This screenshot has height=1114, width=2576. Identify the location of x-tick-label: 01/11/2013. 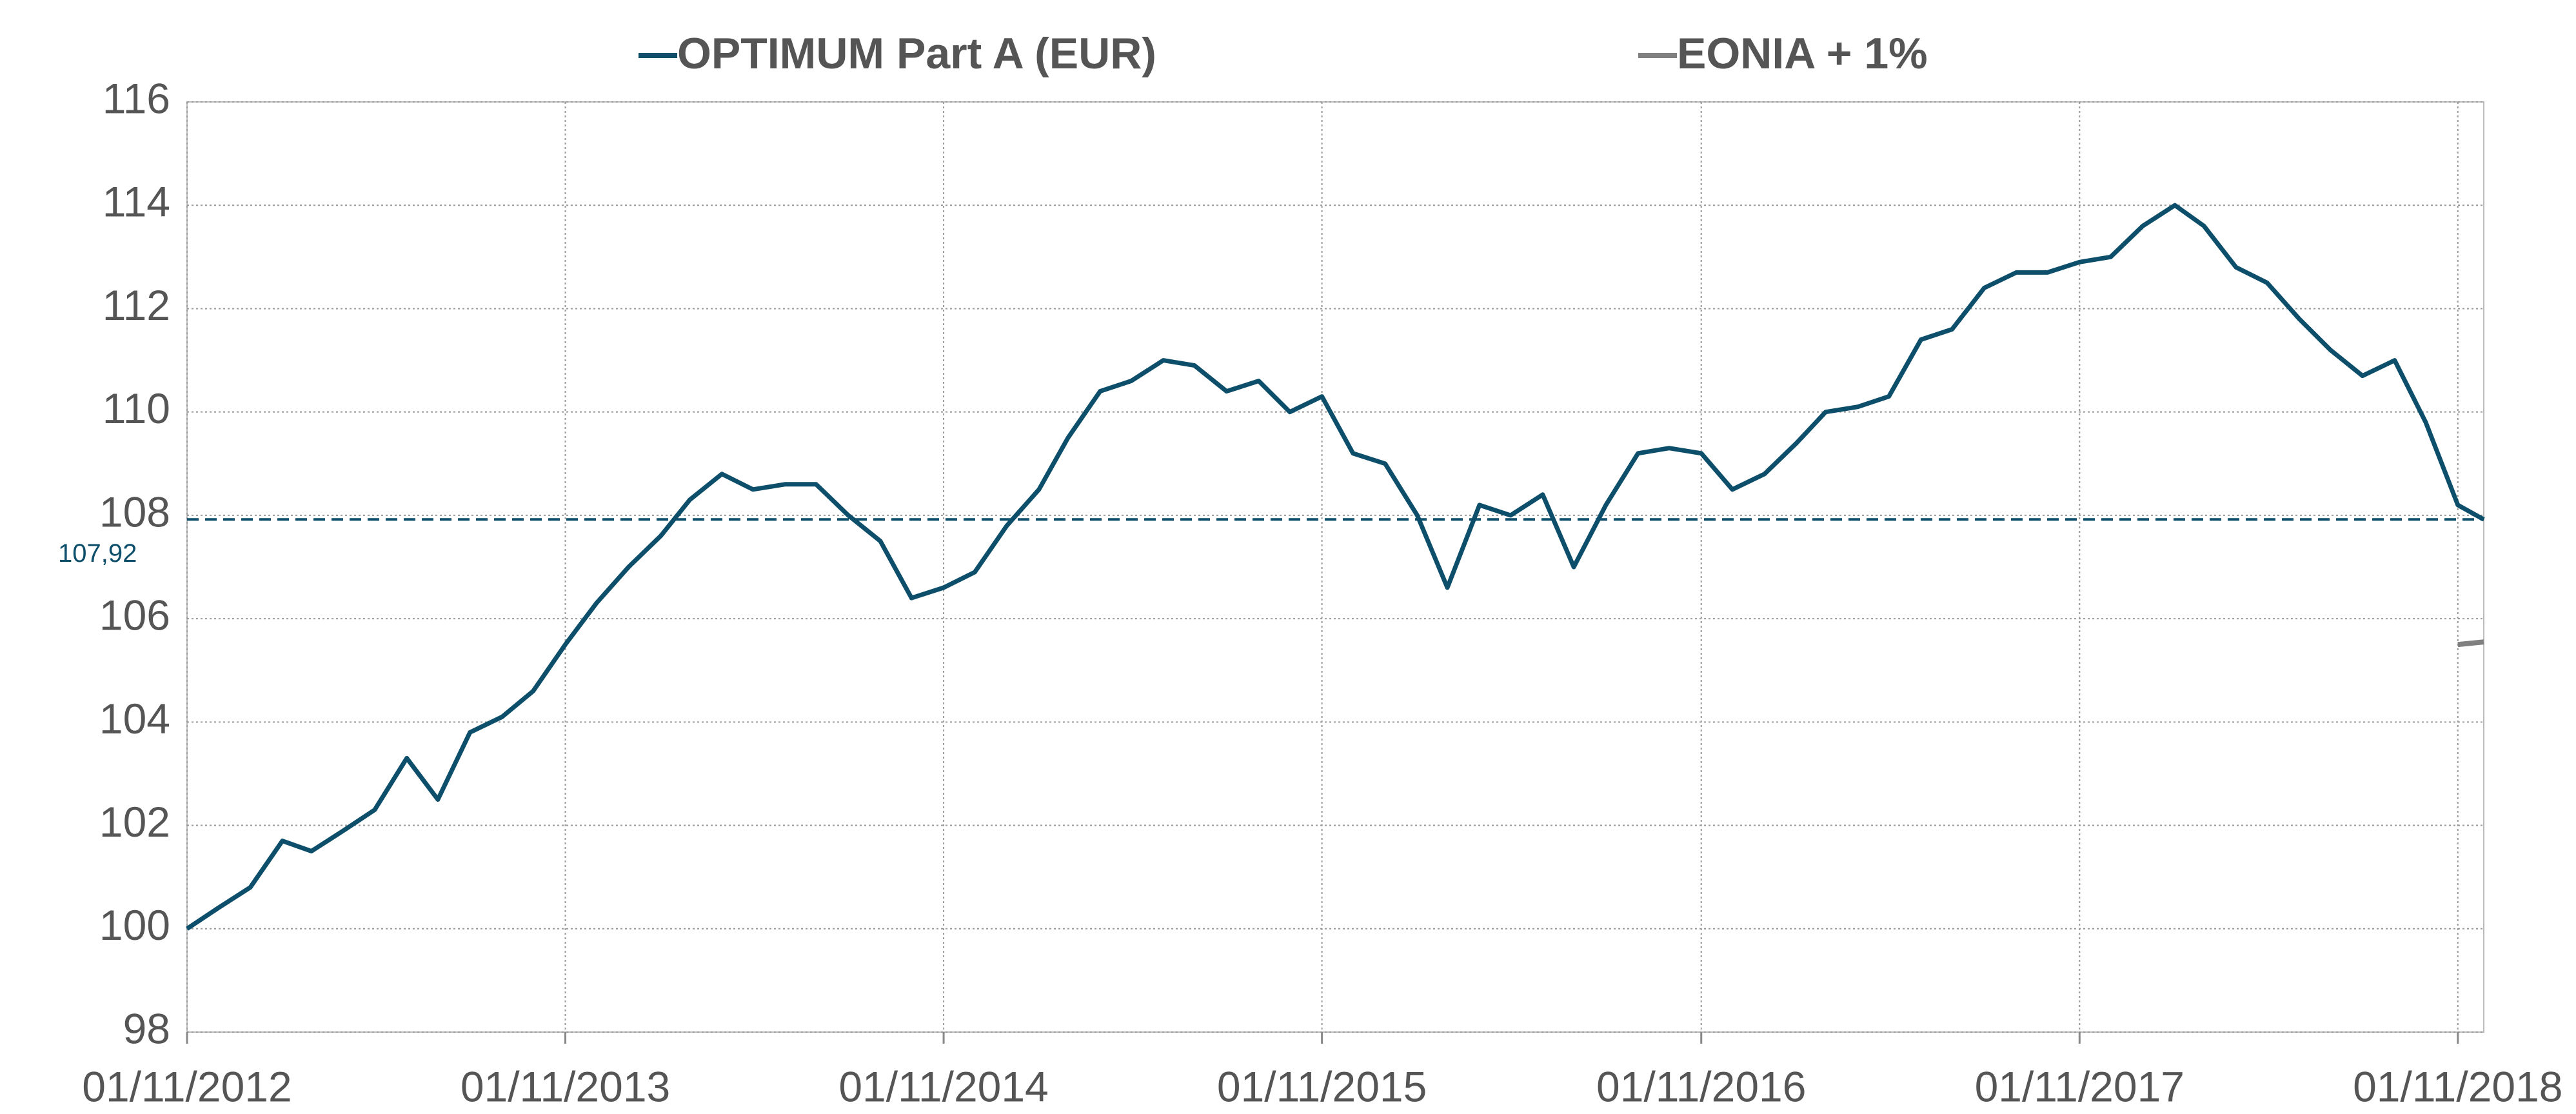
(565, 1086).